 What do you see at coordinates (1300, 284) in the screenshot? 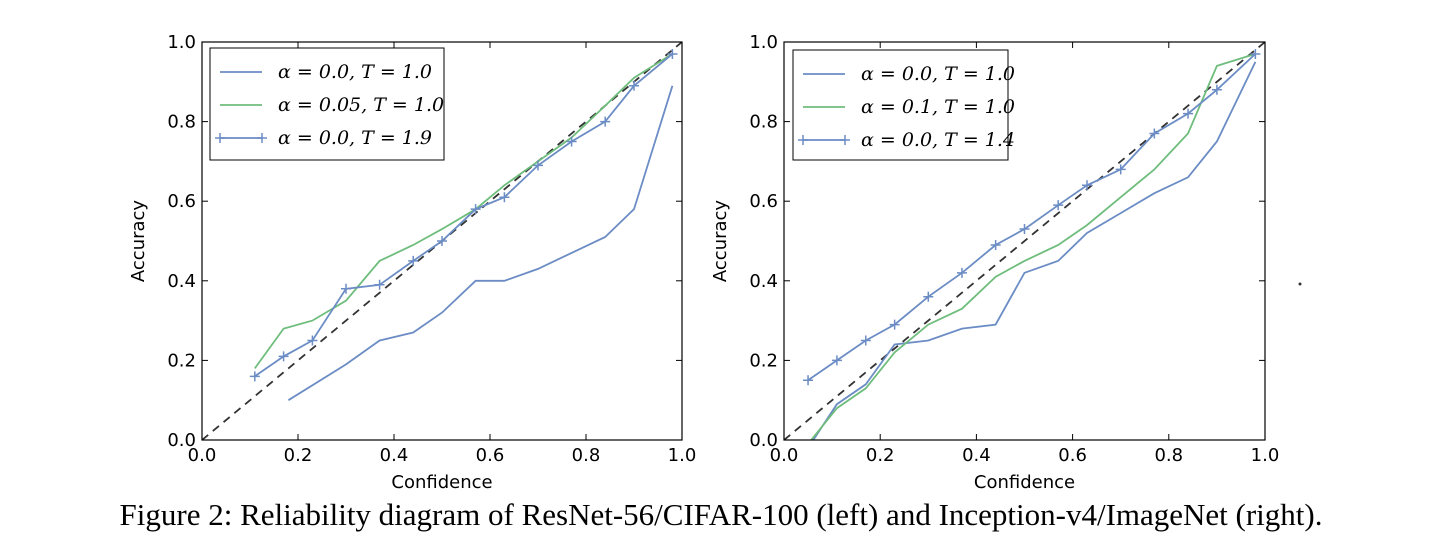
I see `stray-dot` at bounding box center [1300, 284].